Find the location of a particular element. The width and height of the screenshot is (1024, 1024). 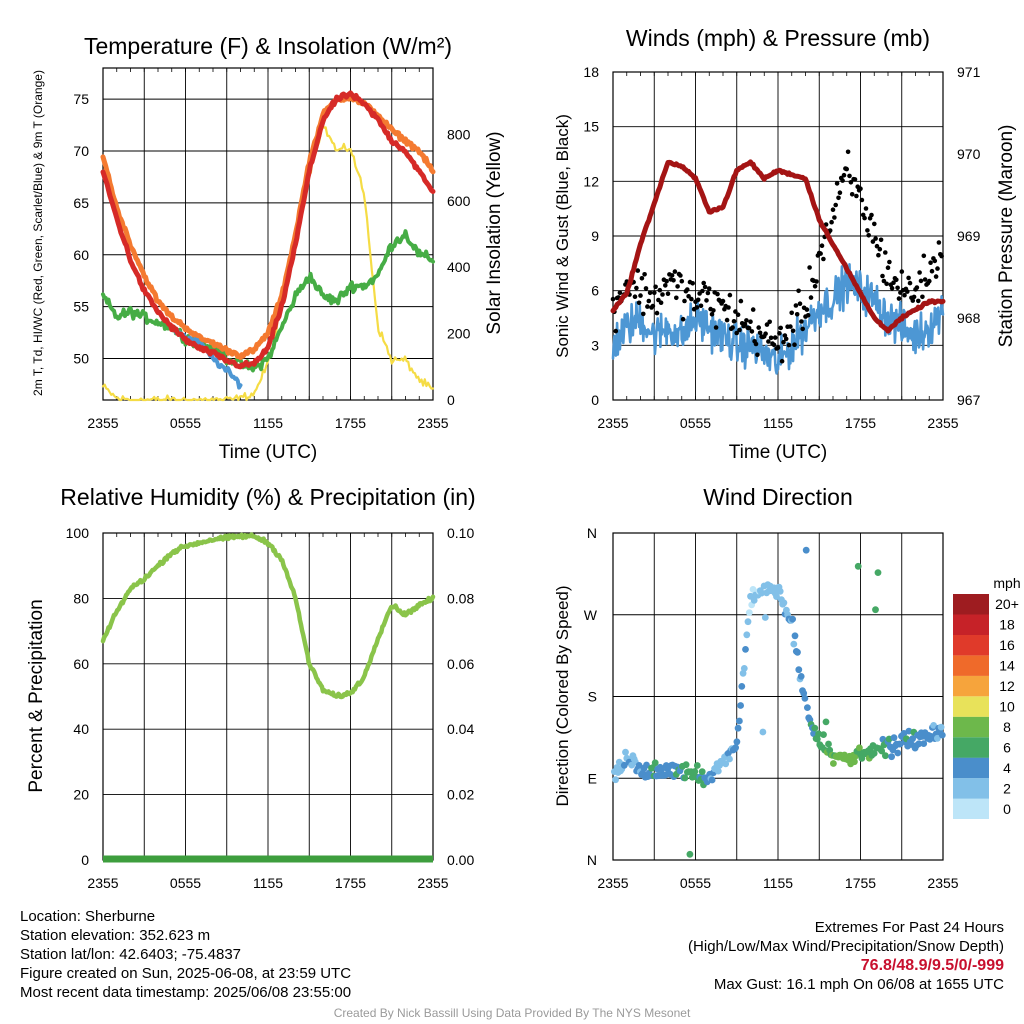

direction-chart-ytick-label: N is located at coordinates (592, 860).